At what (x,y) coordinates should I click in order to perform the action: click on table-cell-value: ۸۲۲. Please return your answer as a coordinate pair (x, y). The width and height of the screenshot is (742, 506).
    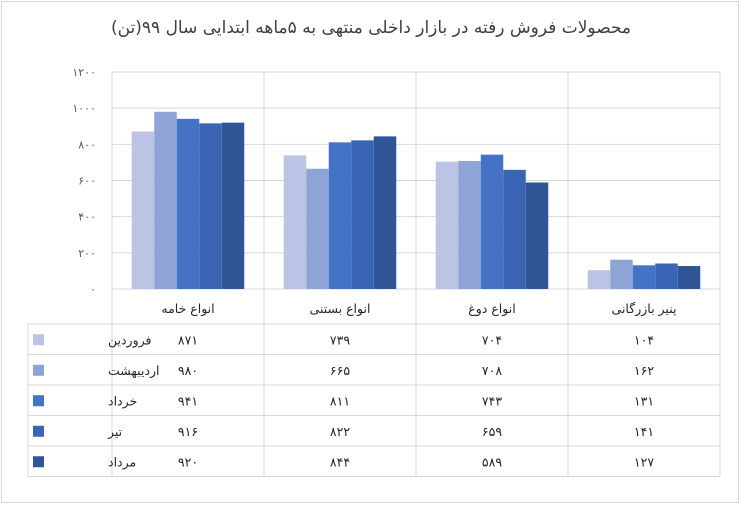
    Looking at the image, I should click on (340, 431).